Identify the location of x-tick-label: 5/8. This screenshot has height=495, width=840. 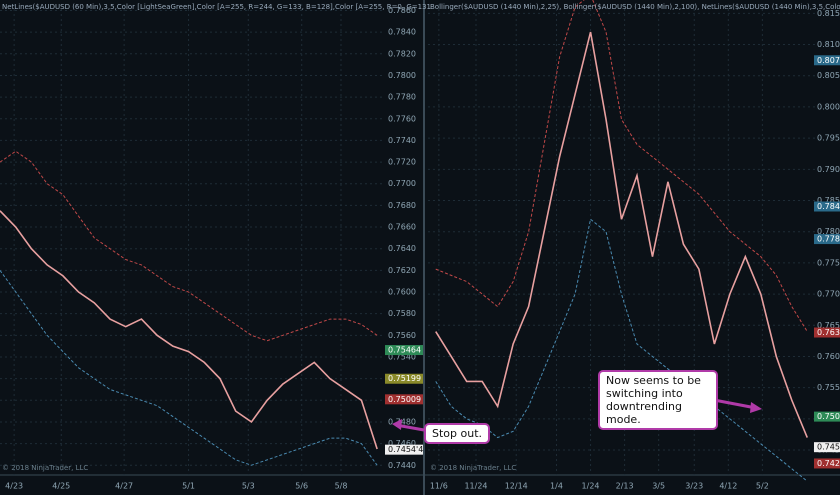
(341, 486).